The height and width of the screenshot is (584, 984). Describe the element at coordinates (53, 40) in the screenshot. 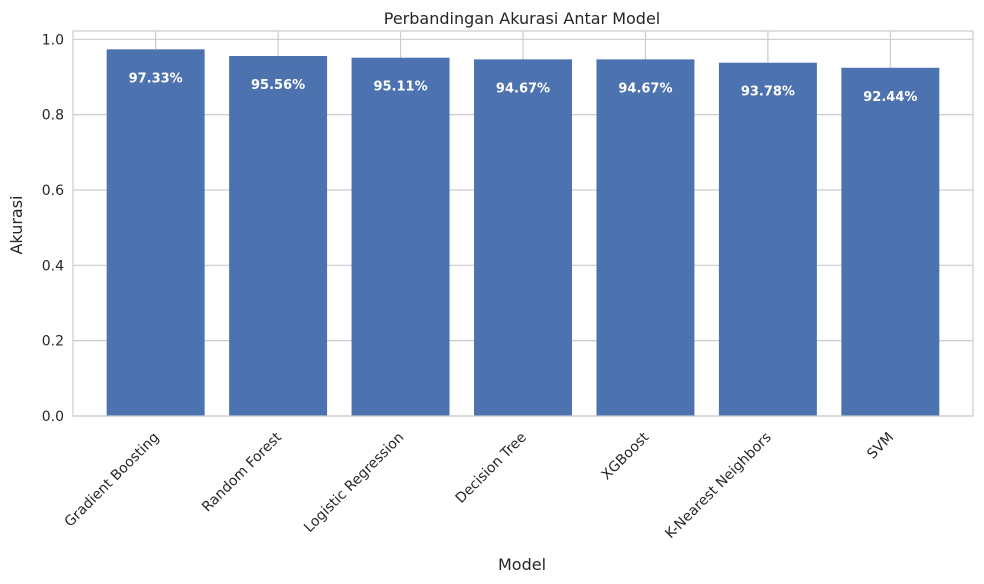

I see `y-tick-label: 1.0` at that location.